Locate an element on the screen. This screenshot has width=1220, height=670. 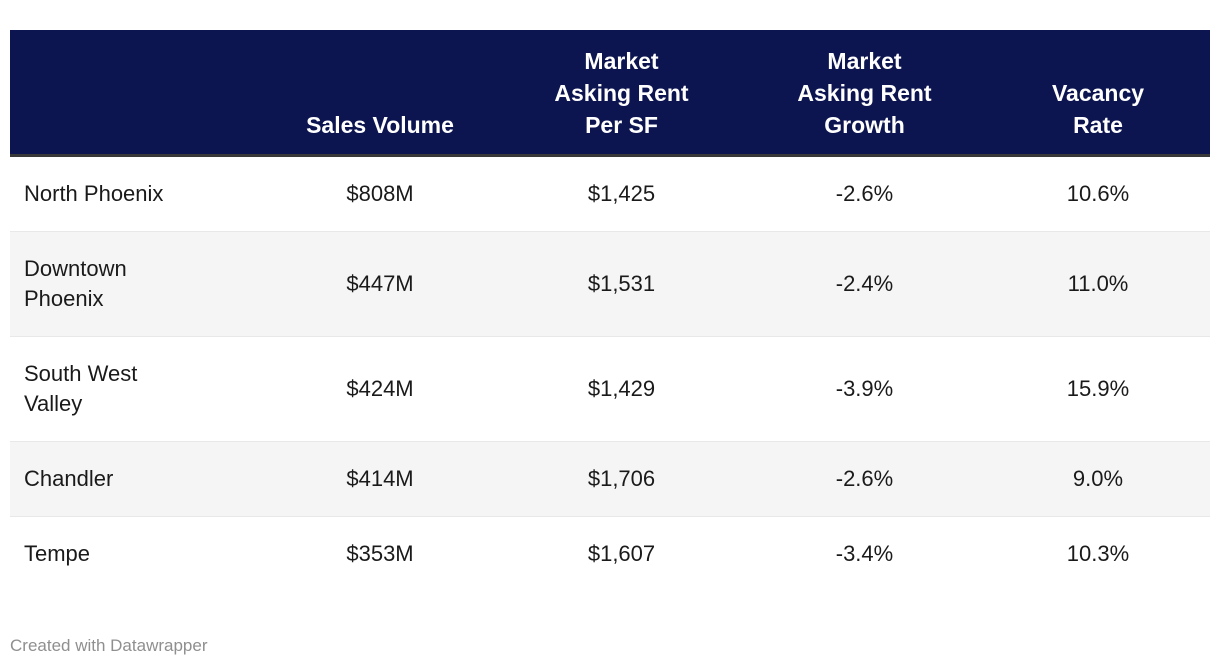
column-header-sales-volume: Sales Volume is located at coordinates (380, 93).